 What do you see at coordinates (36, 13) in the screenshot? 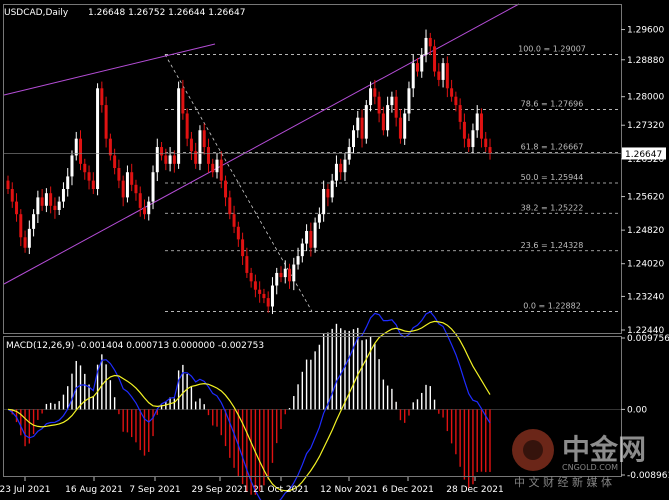
I see `symbol-title: USDCAD,Daily` at bounding box center [36, 13].